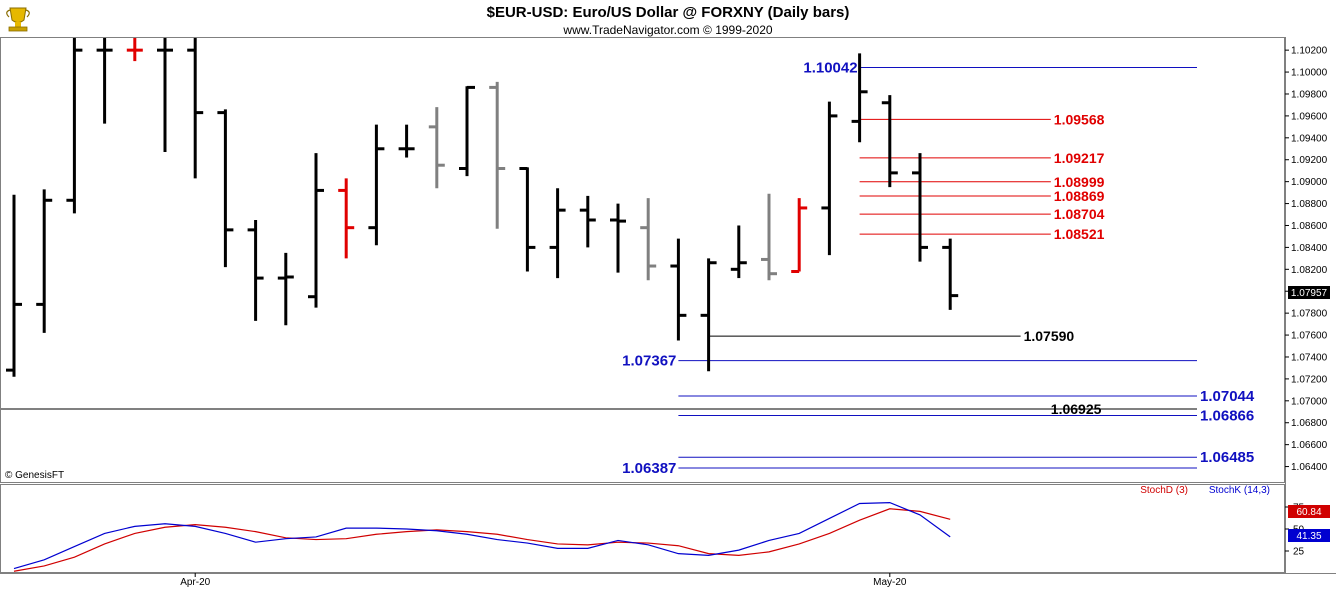 The width and height of the screenshot is (1336, 591). I want to click on price-tick-label: 1.09800, so click(1309, 94).